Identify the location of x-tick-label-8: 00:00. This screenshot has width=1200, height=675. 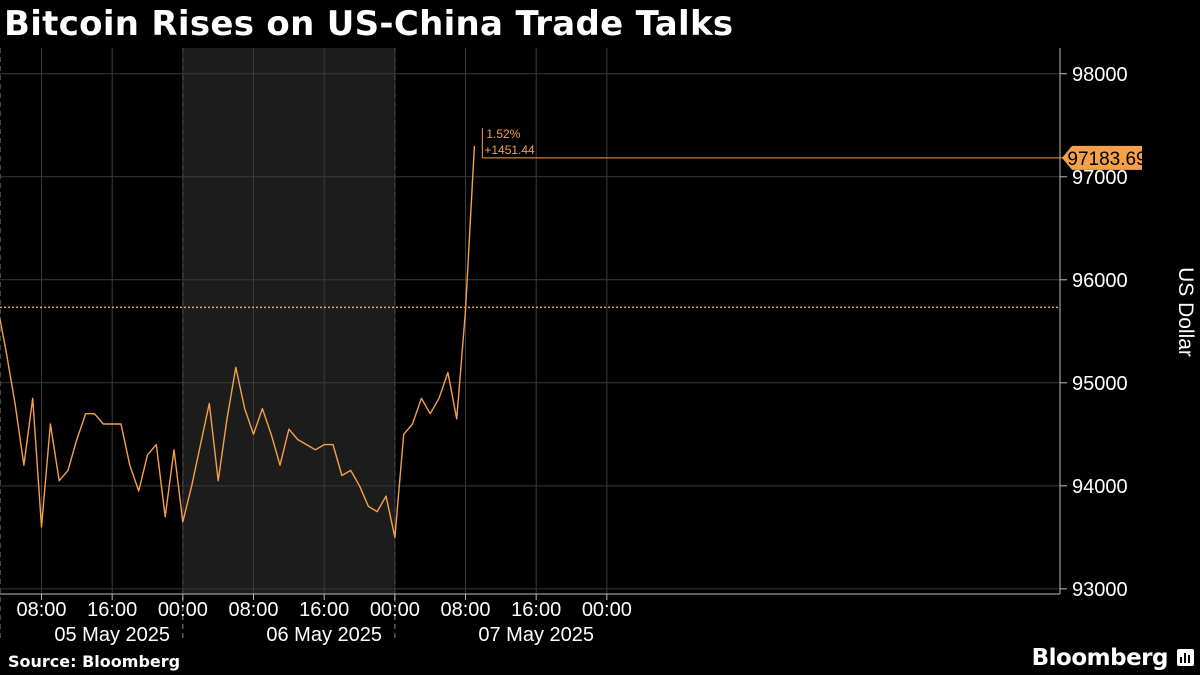
(607, 610).